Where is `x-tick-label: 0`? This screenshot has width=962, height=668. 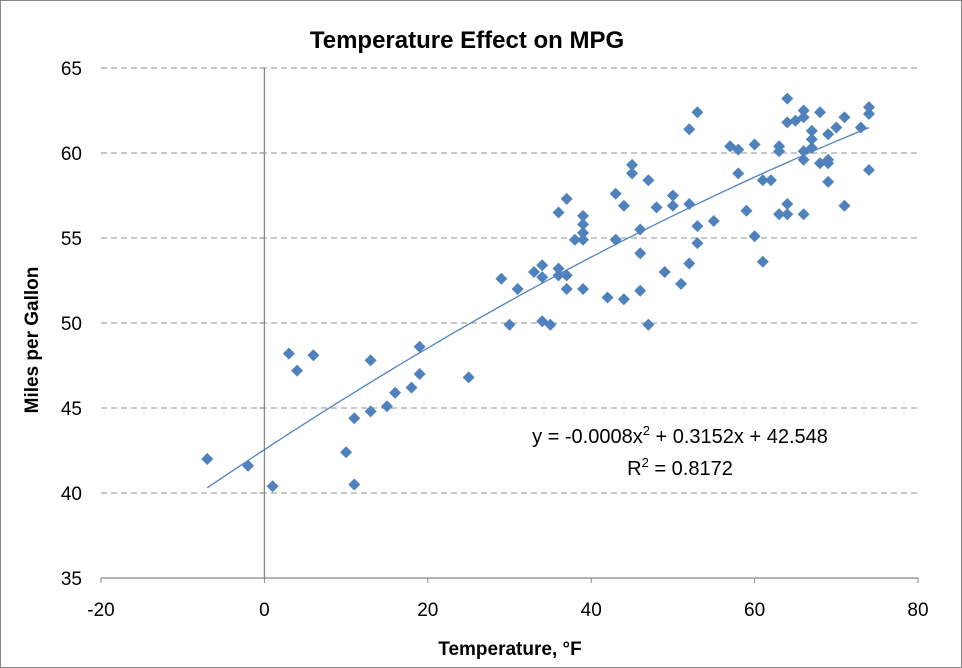 x-tick-label: 0 is located at coordinates (264, 610).